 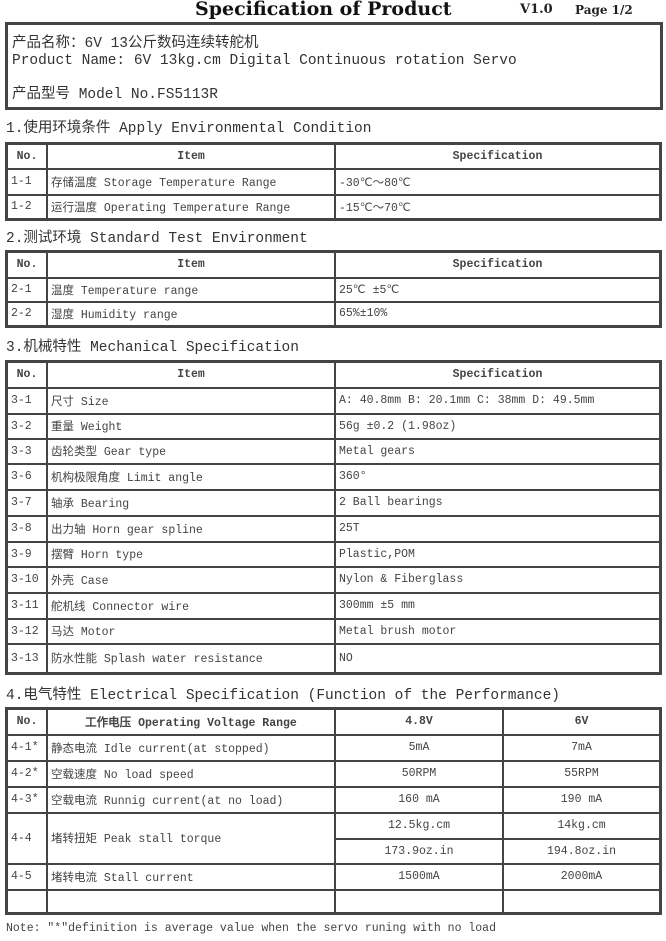 What do you see at coordinates (115, 95) in the screenshot?
I see `product-model: 产品型号 Model No.FS5113R` at bounding box center [115, 95].